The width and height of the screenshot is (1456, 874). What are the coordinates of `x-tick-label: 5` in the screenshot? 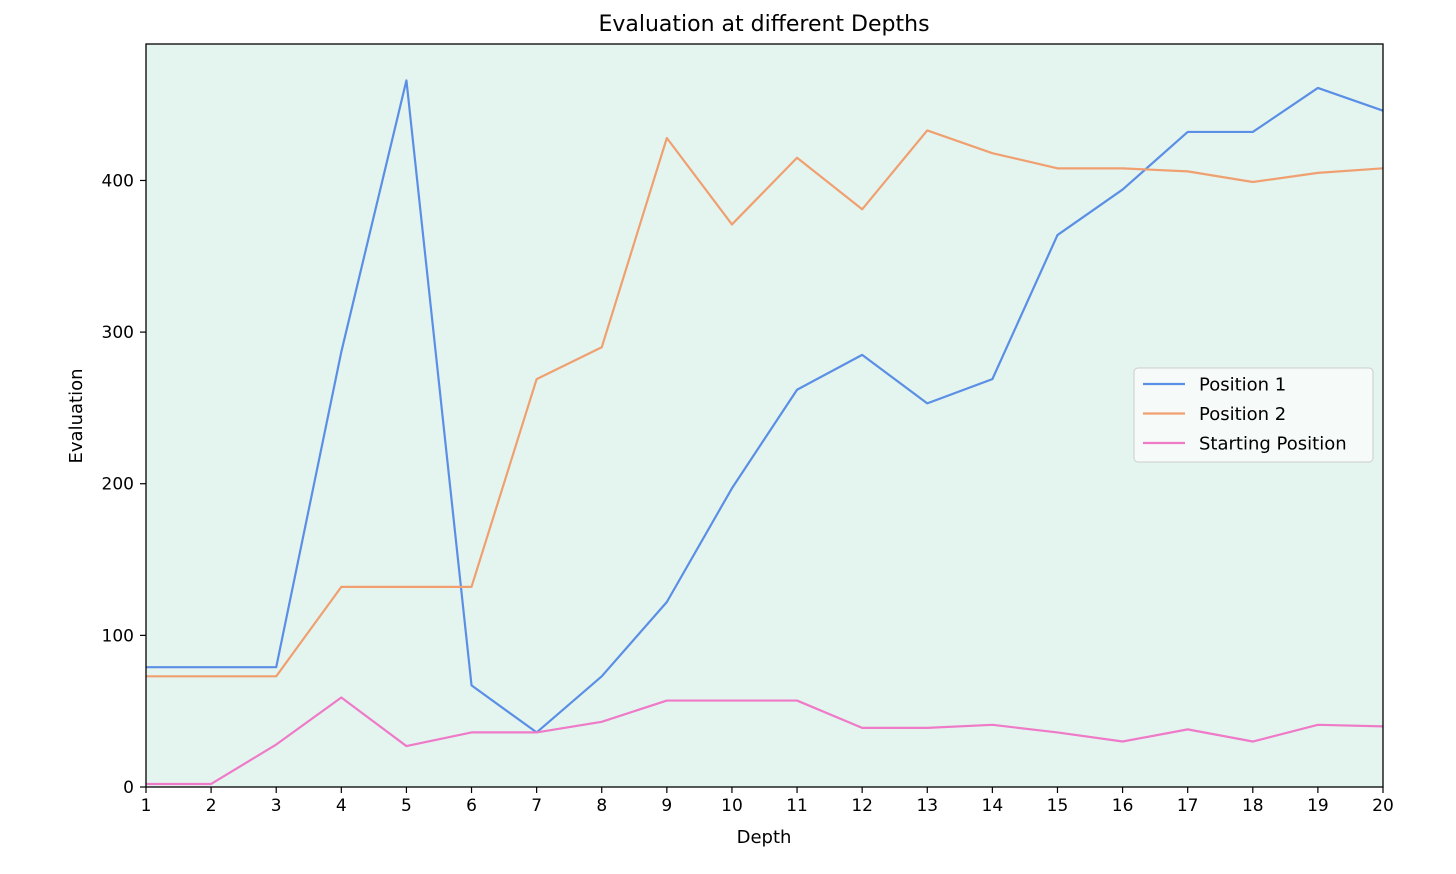 It's located at (406, 806).